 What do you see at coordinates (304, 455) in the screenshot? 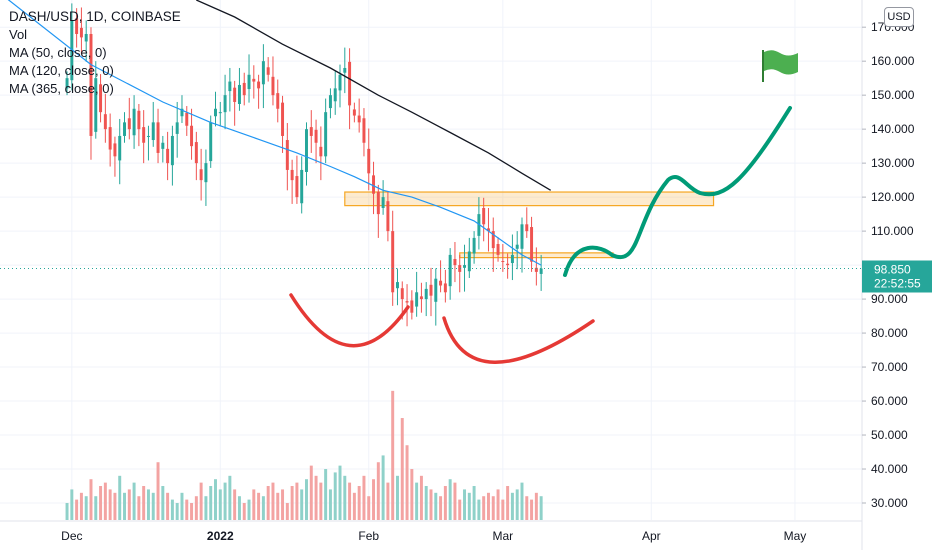
I see `volume-bars` at bounding box center [304, 455].